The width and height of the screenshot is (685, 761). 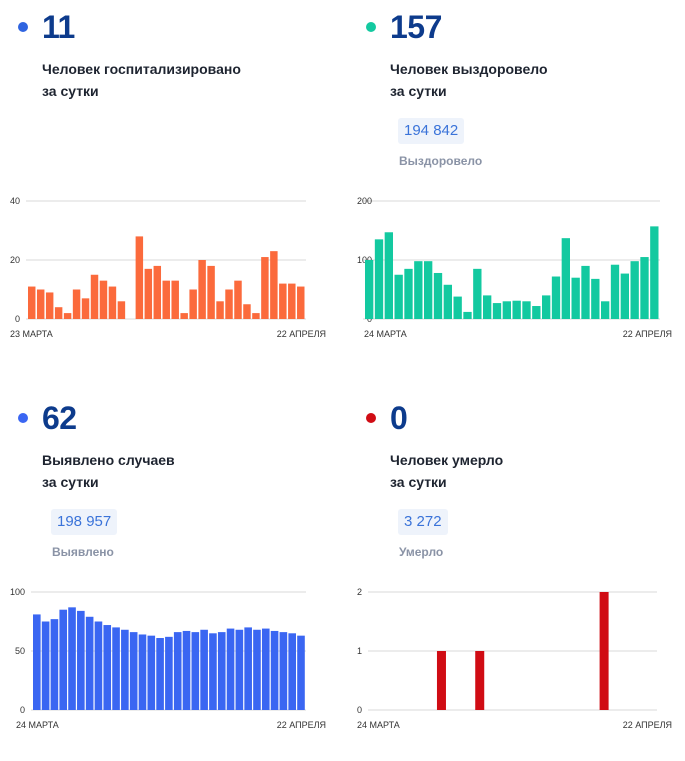 What do you see at coordinates (84, 522) in the screenshot?
I see `total-value: 198 957` at bounding box center [84, 522].